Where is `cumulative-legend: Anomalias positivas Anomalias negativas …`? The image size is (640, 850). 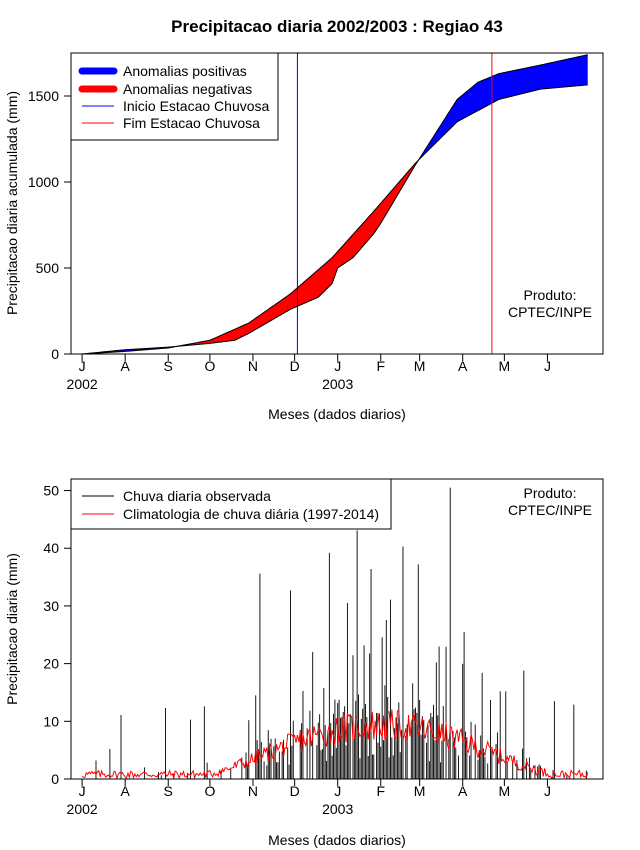
cumulative-legend: Anomalias positivas Anomalias negativas … is located at coordinates (174, 96).